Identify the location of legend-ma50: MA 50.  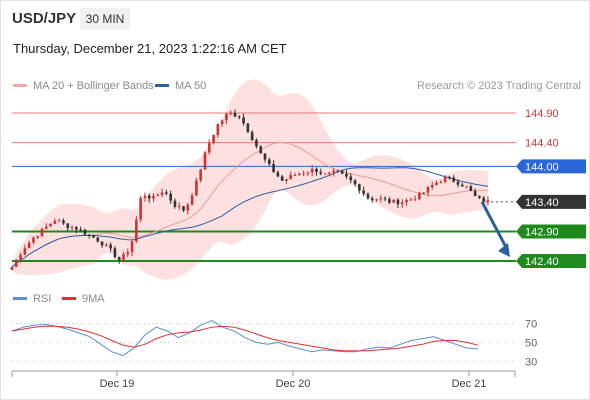
(180, 86).